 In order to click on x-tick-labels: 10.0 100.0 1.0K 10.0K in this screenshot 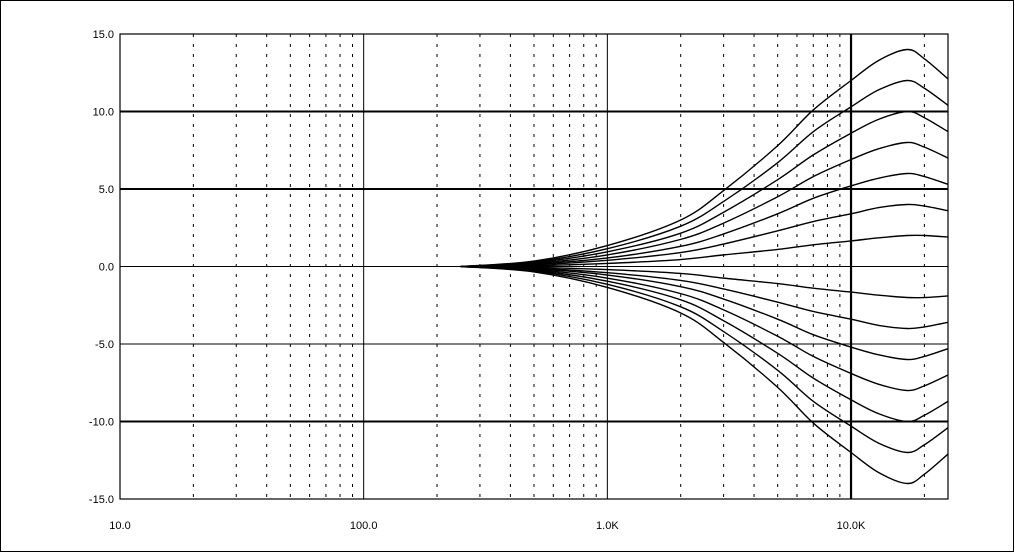, I will do `click(487, 526)`.